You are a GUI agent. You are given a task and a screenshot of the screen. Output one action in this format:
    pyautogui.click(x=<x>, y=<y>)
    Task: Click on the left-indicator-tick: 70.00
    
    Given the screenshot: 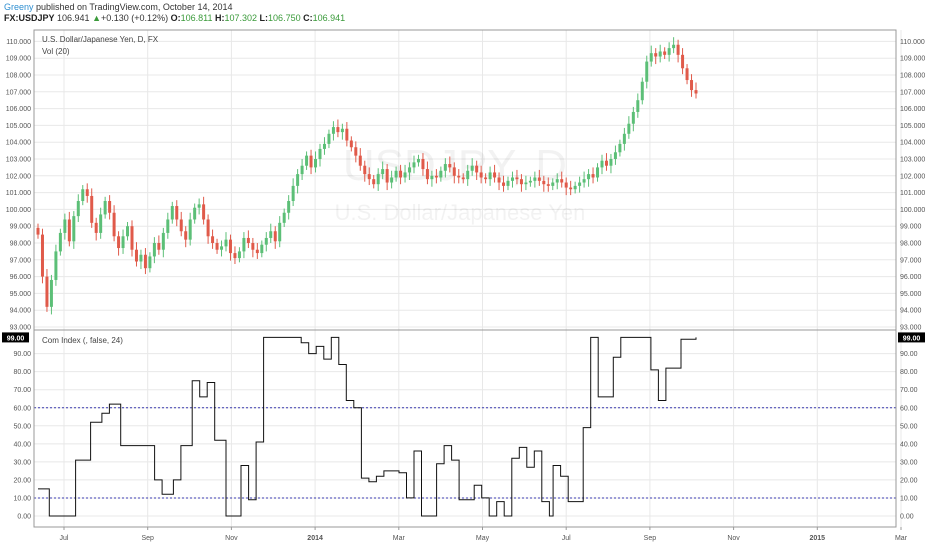 What is the action you would take?
    pyautogui.click(x=22, y=390)
    